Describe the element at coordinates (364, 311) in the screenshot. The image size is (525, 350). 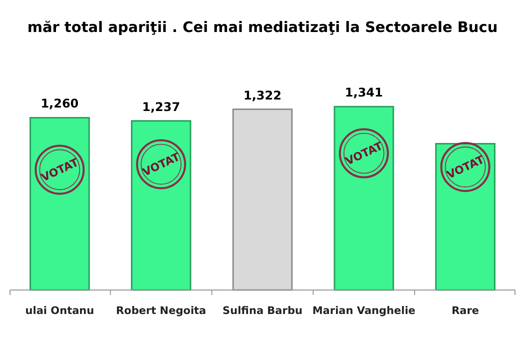
I see `x-tick-label: Marian Vanghelie` at that location.